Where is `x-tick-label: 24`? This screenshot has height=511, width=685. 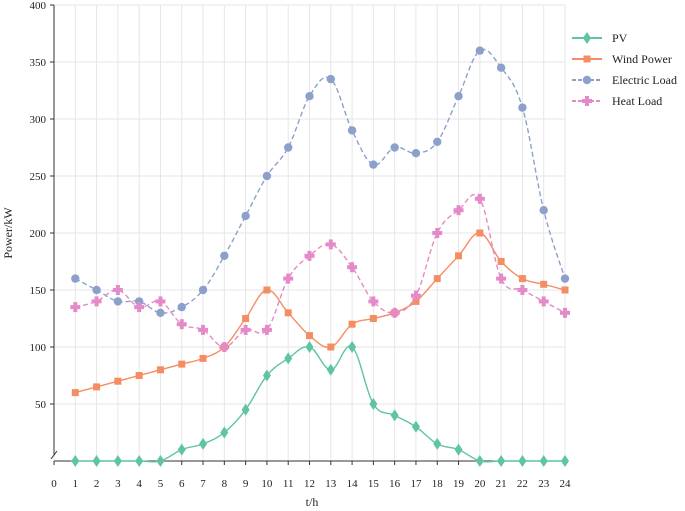 x-tick-label: 24 is located at coordinates (566, 484).